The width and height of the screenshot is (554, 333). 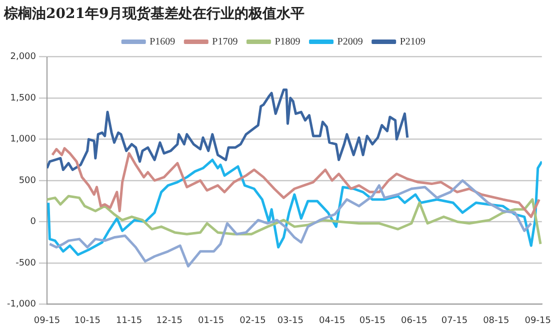 What do you see at coordinates (225, 42) in the screenshot?
I see `legend-label: P1709` at bounding box center [225, 42].